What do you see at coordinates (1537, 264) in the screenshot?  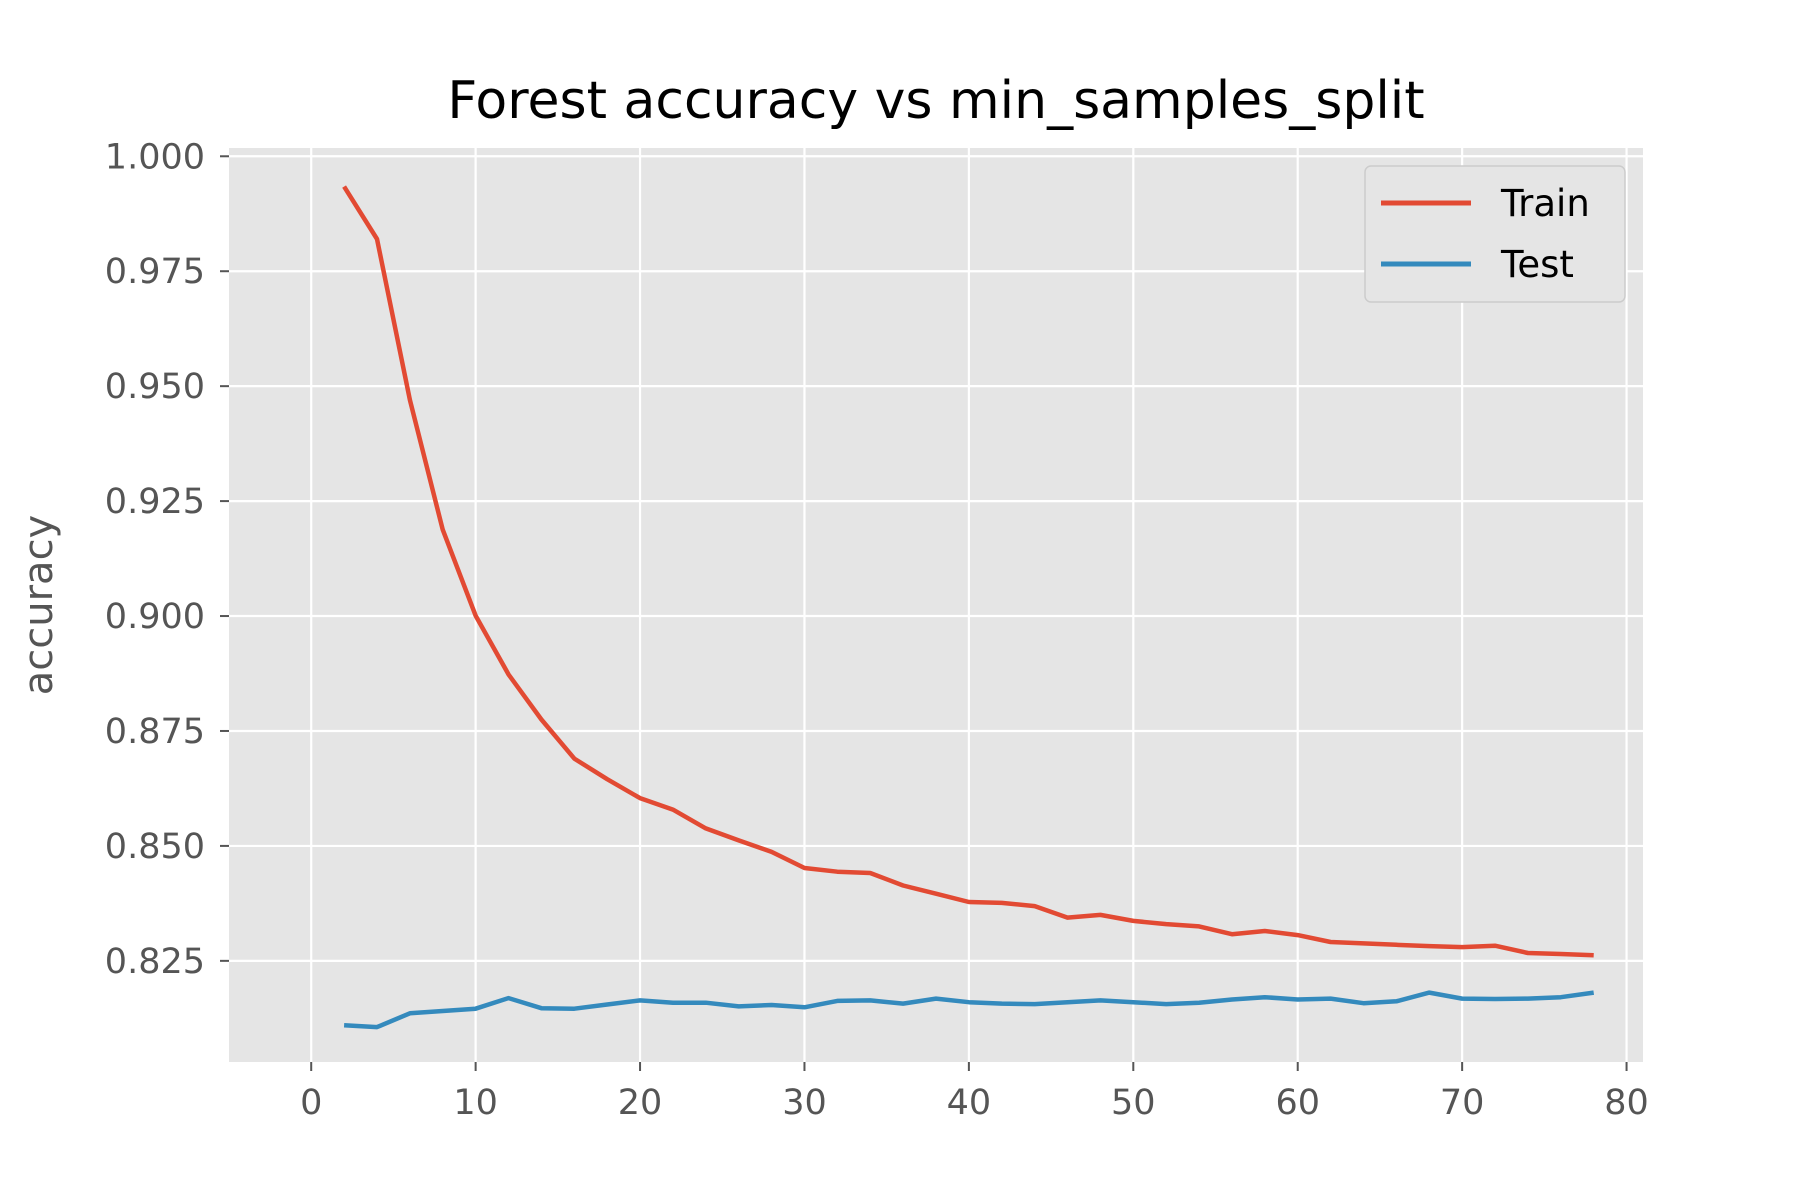 I see `legend-label-test: Test` at bounding box center [1537, 264].